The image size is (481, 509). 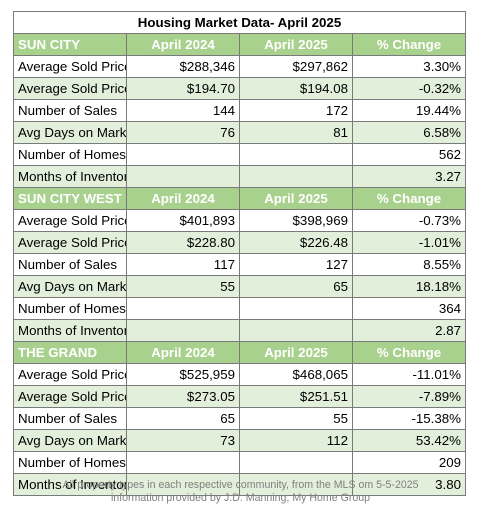 I want to click on value-percent-change: 3.80, so click(x=409, y=484).